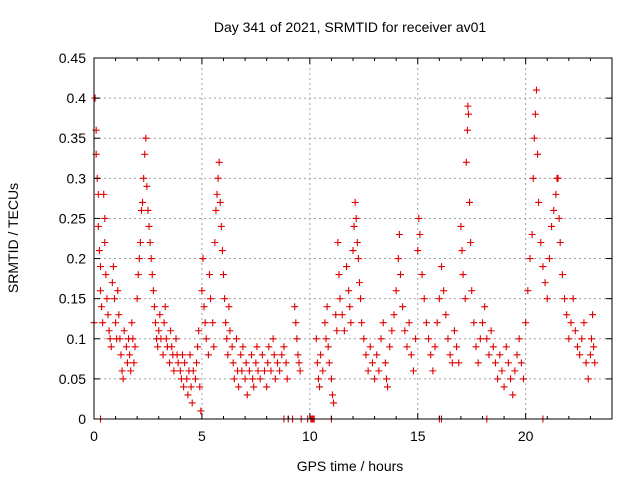  What do you see at coordinates (77, 339) in the screenshot?
I see `y-tick-label: 0.1` at bounding box center [77, 339].